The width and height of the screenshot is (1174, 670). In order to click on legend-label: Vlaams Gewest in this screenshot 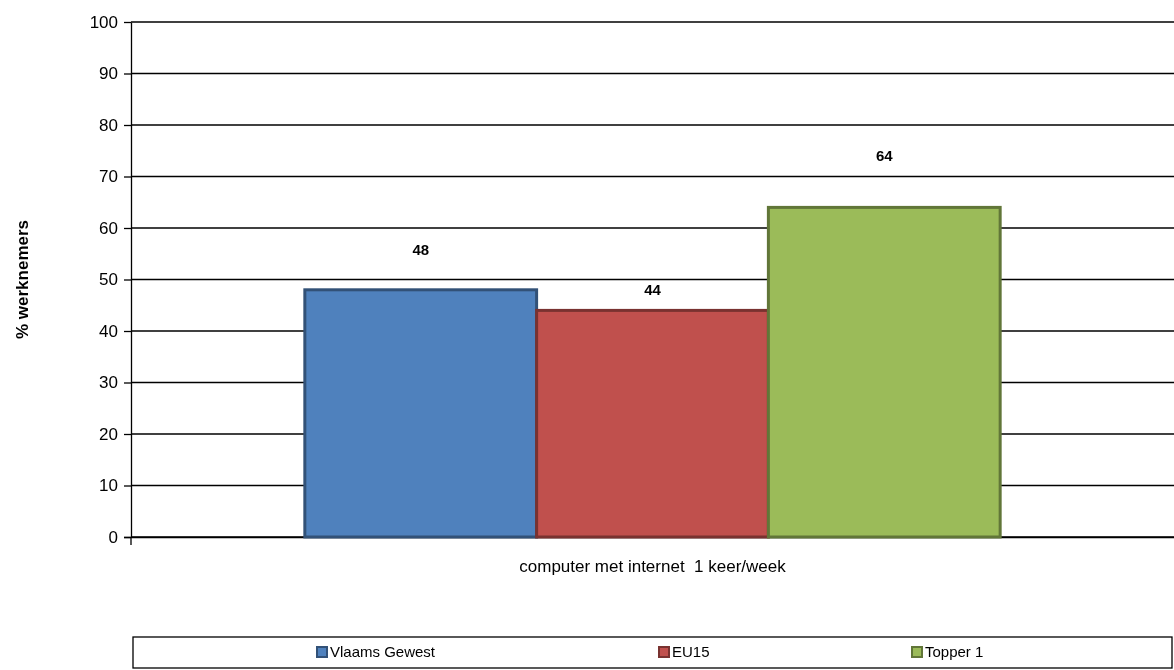, I will do `click(383, 651)`.